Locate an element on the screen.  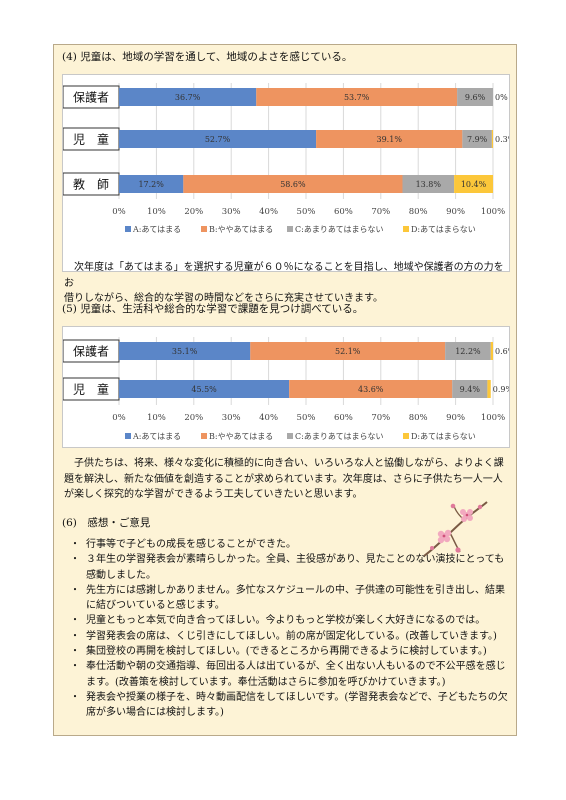
legend-label: D:あてはまらない is located at coordinates (443, 229).